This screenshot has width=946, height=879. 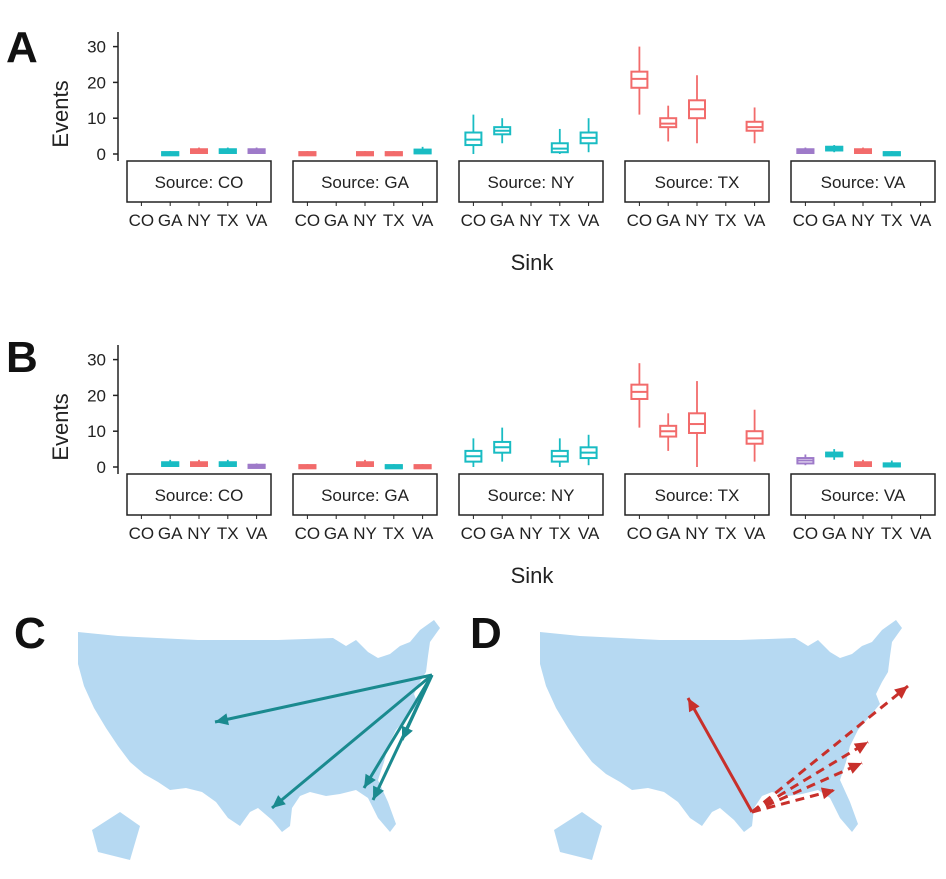 I want to click on us-map-shape, so click(x=259, y=726).